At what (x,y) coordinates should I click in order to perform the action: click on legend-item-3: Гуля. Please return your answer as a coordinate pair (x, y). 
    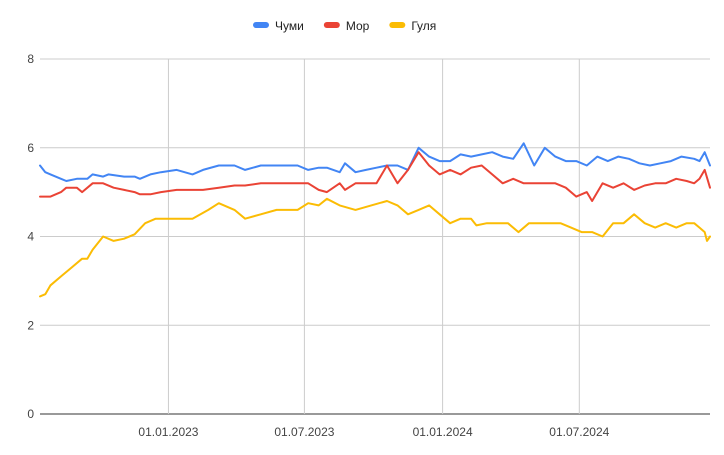
    Looking at the image, I should click on (412, 26).